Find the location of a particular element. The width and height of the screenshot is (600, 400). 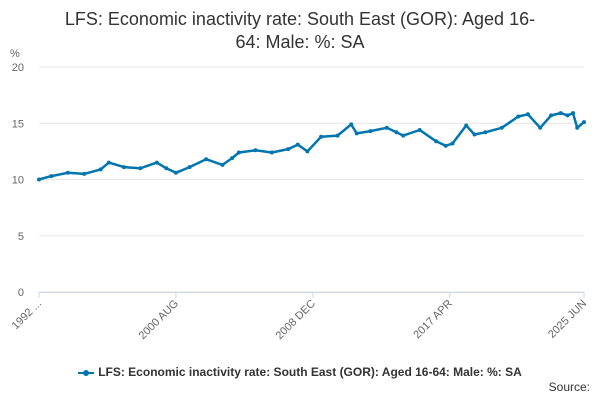

x-tick-label: 2025 JUN is located at coordinates (567, 319).